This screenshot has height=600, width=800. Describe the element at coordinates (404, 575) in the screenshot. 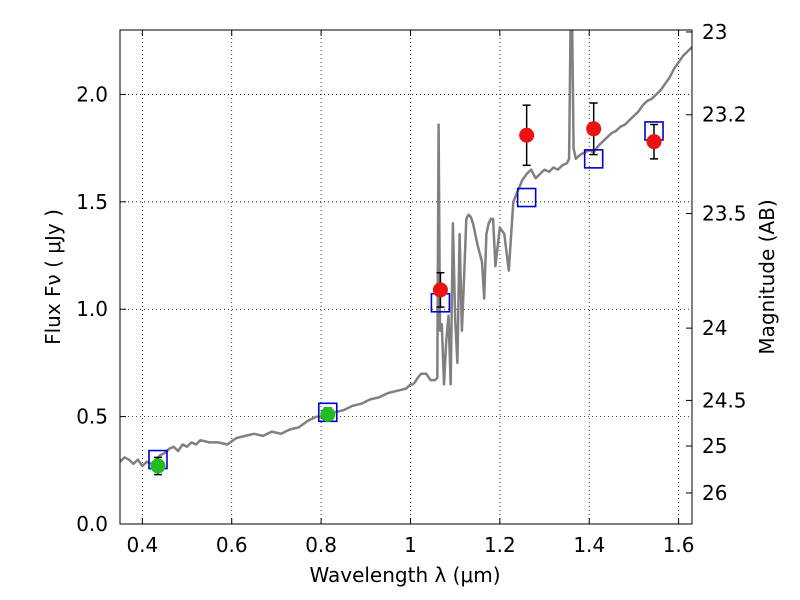

I see `x-axis-label: Wavelength λ (μm)` at that location.